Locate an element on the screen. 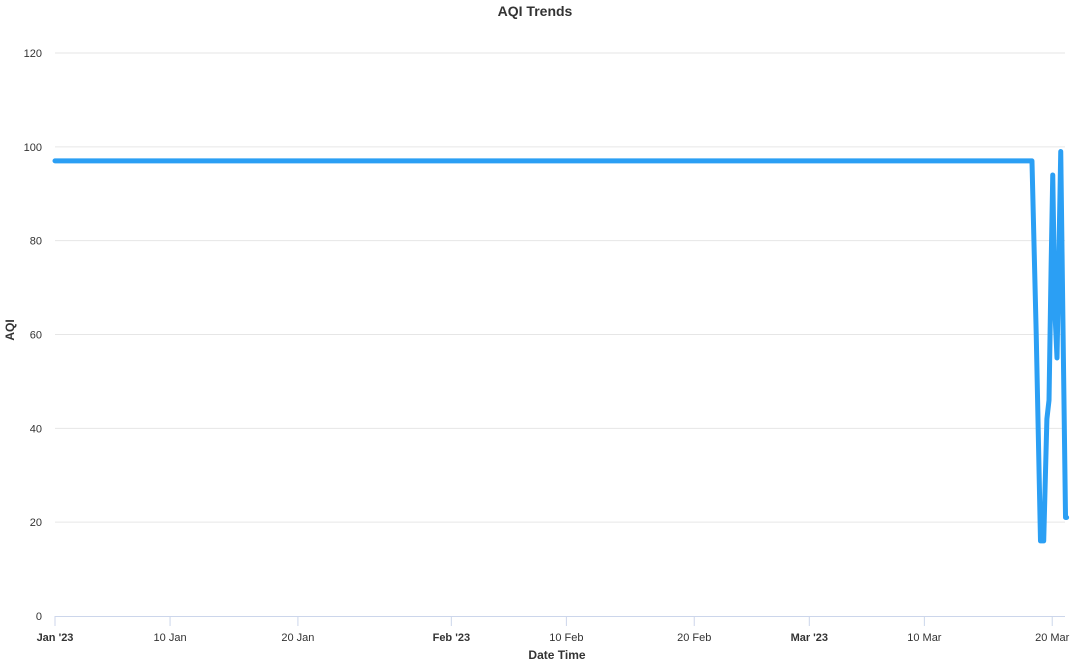 This screenshot has width=1071, height=665. y-axis-ticks: 0 20 40 60 80 100 120 is located at coordinates (33, 335).